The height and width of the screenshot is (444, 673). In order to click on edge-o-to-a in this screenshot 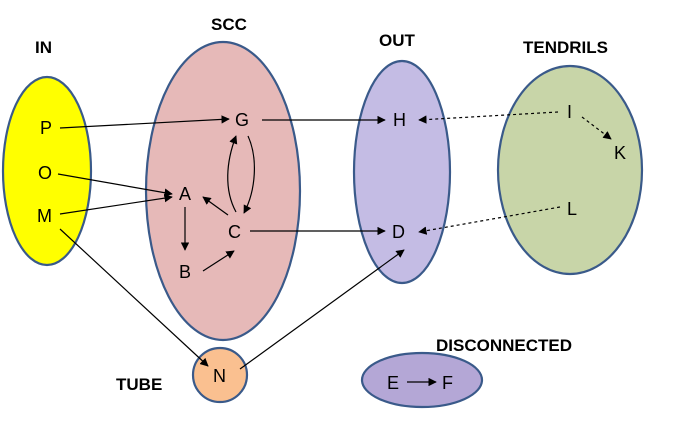, I will do `click(115, 185)`.